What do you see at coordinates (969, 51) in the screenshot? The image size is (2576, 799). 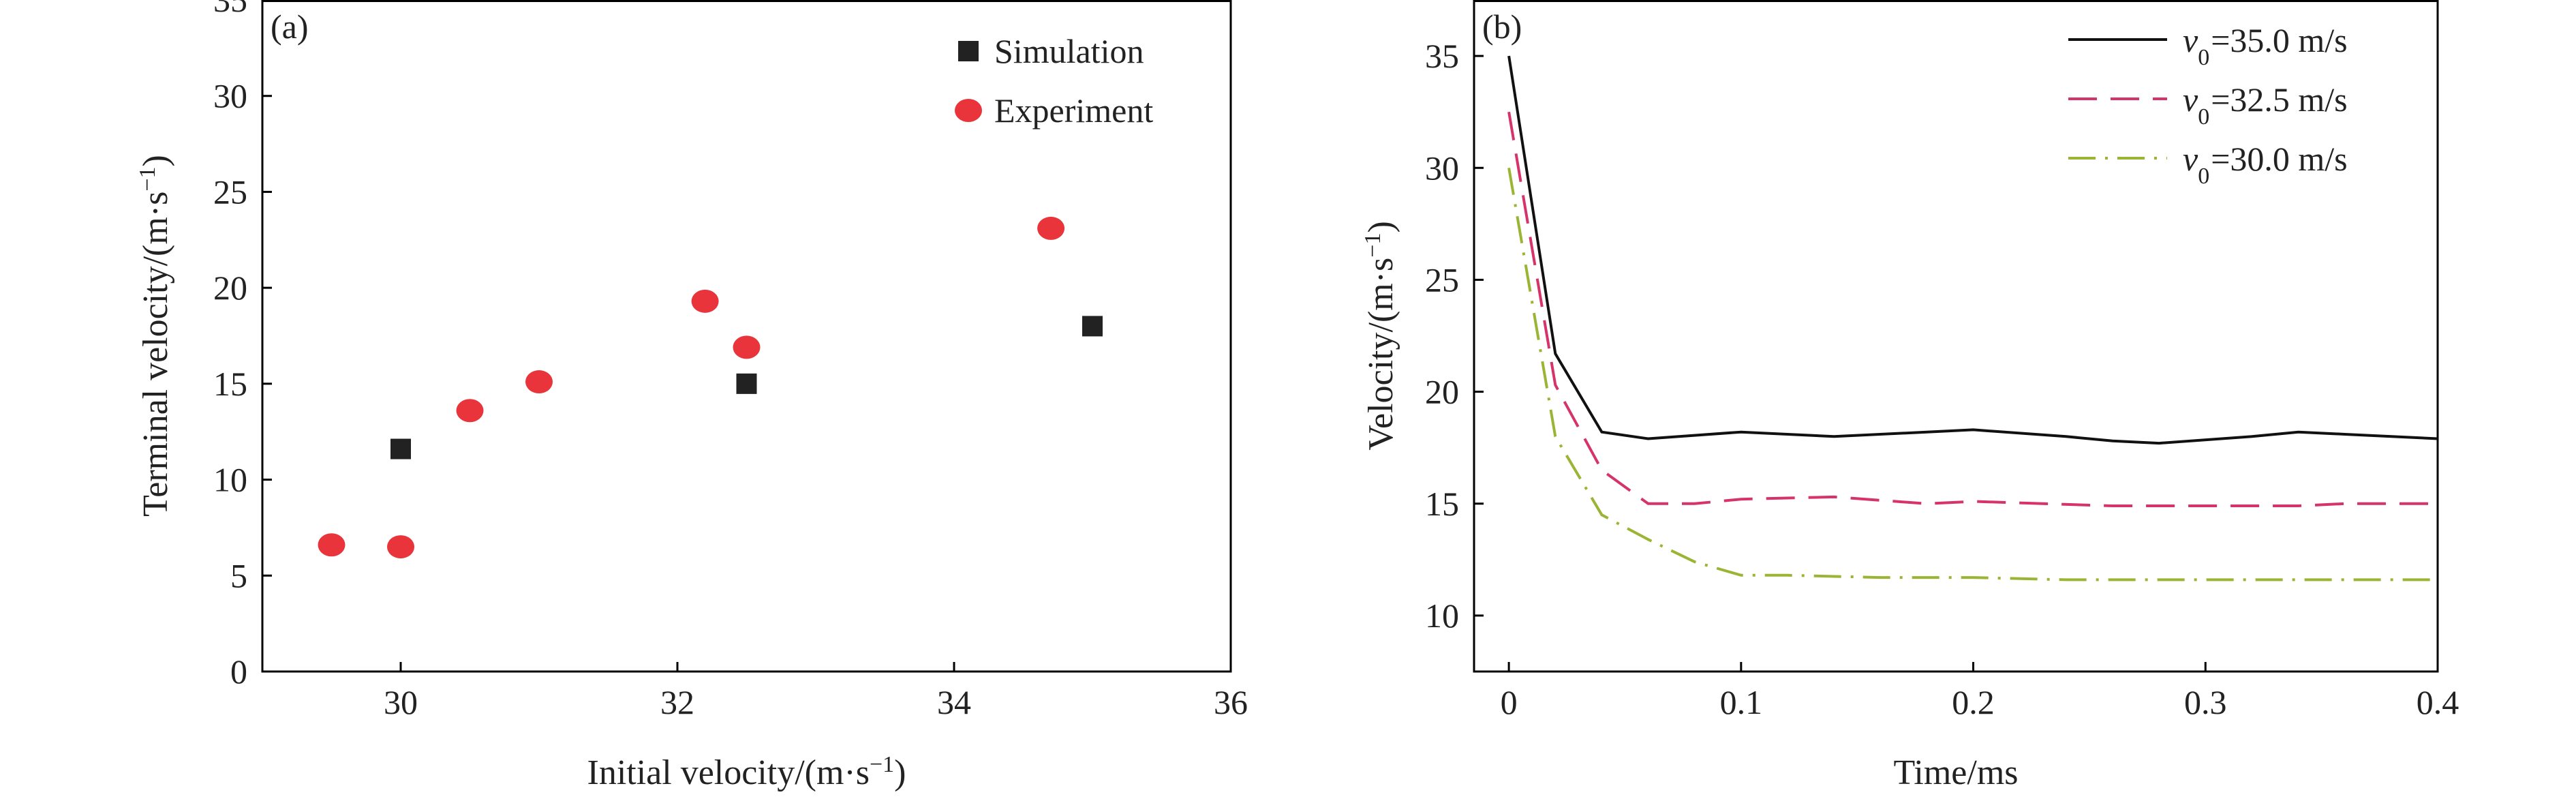 I see `legend-marker-simulation` at bounding box center [969, 51].